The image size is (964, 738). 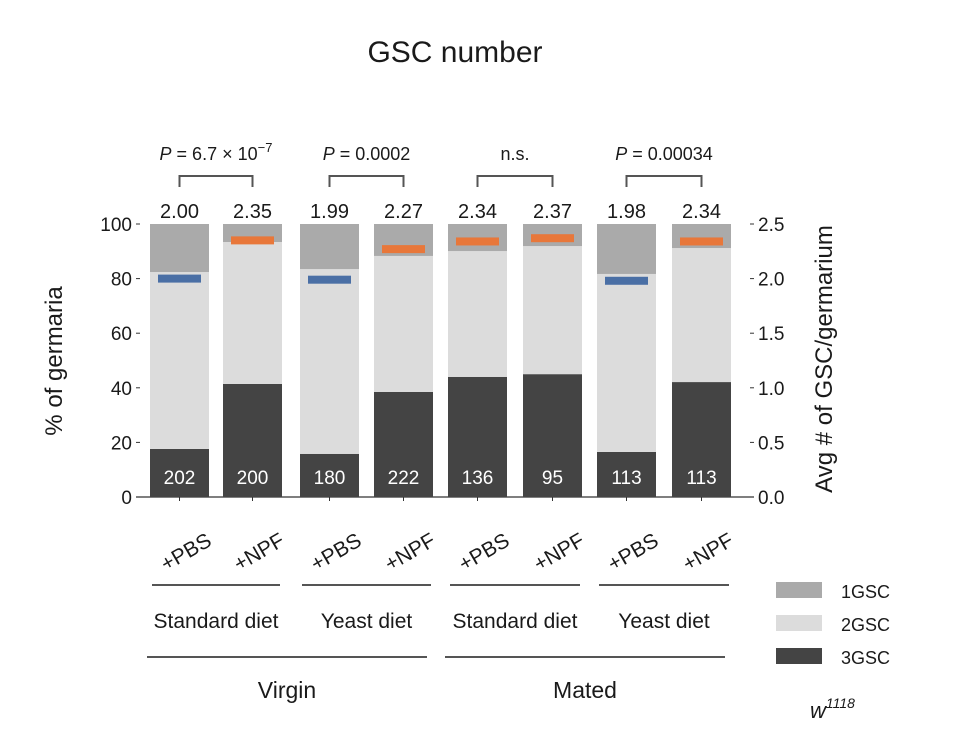 I want to click on y2-tick-label: 0.0, so click(x=771, y=498).